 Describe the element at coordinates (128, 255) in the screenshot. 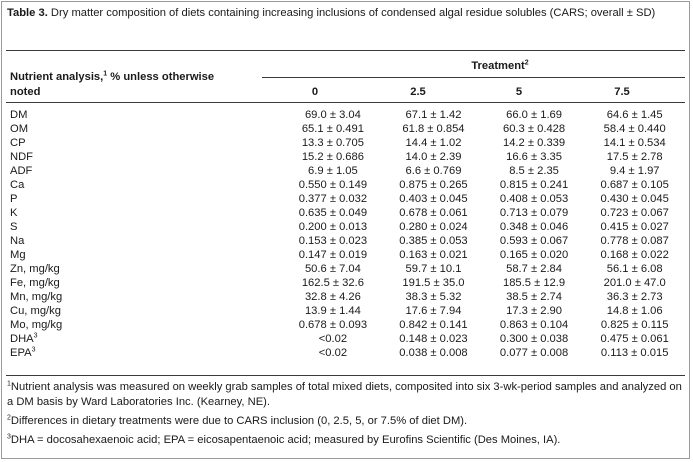

I see `row-label-cell: Mg` at that location.